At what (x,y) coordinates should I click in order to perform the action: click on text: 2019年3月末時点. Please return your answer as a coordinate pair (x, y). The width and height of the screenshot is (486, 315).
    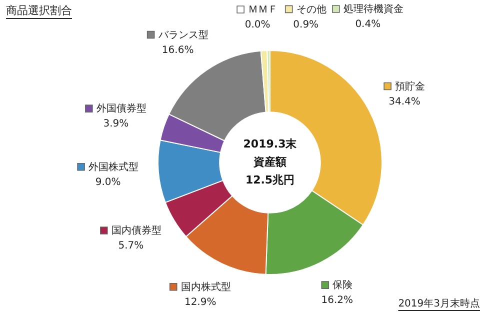
    Looking at the image, I should click on (439, 304).